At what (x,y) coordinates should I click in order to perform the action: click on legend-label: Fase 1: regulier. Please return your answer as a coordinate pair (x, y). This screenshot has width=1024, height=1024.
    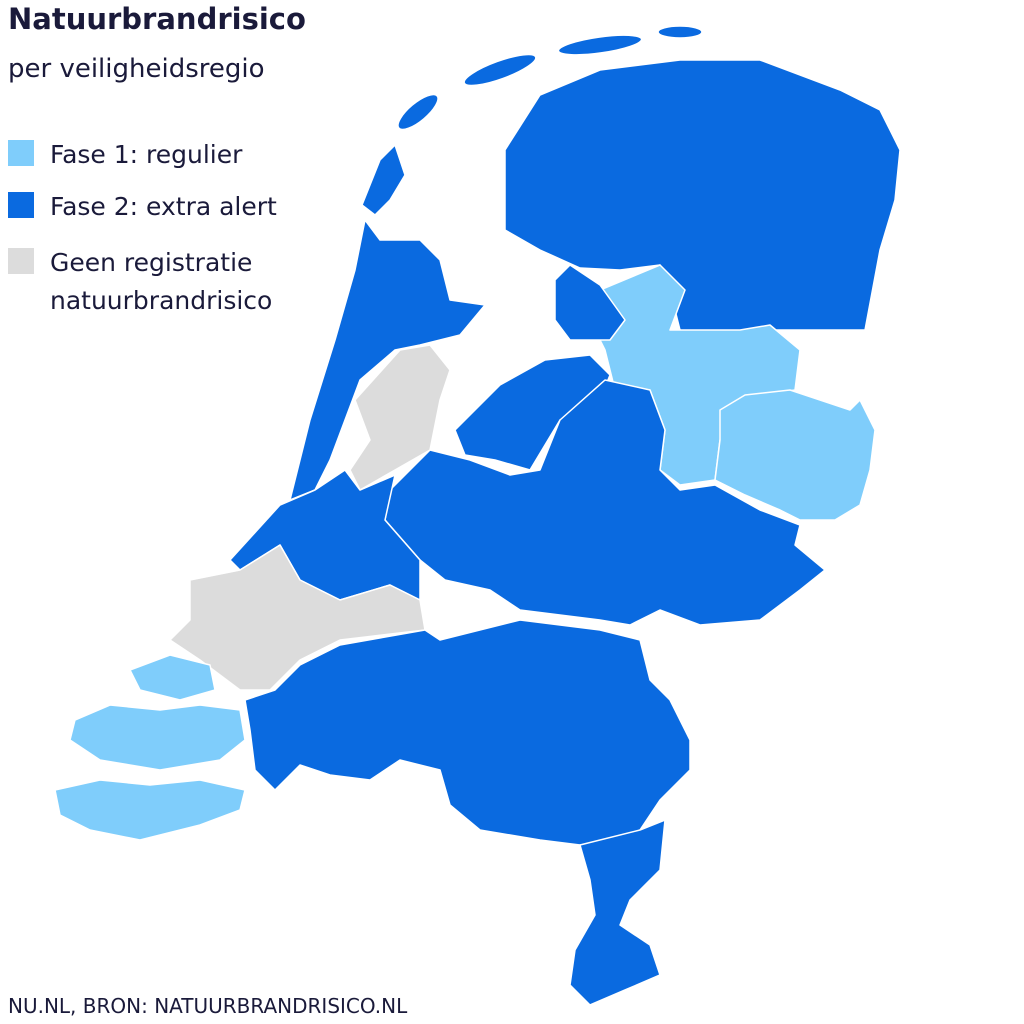
    Looking at the image, I should click on (146, 154).